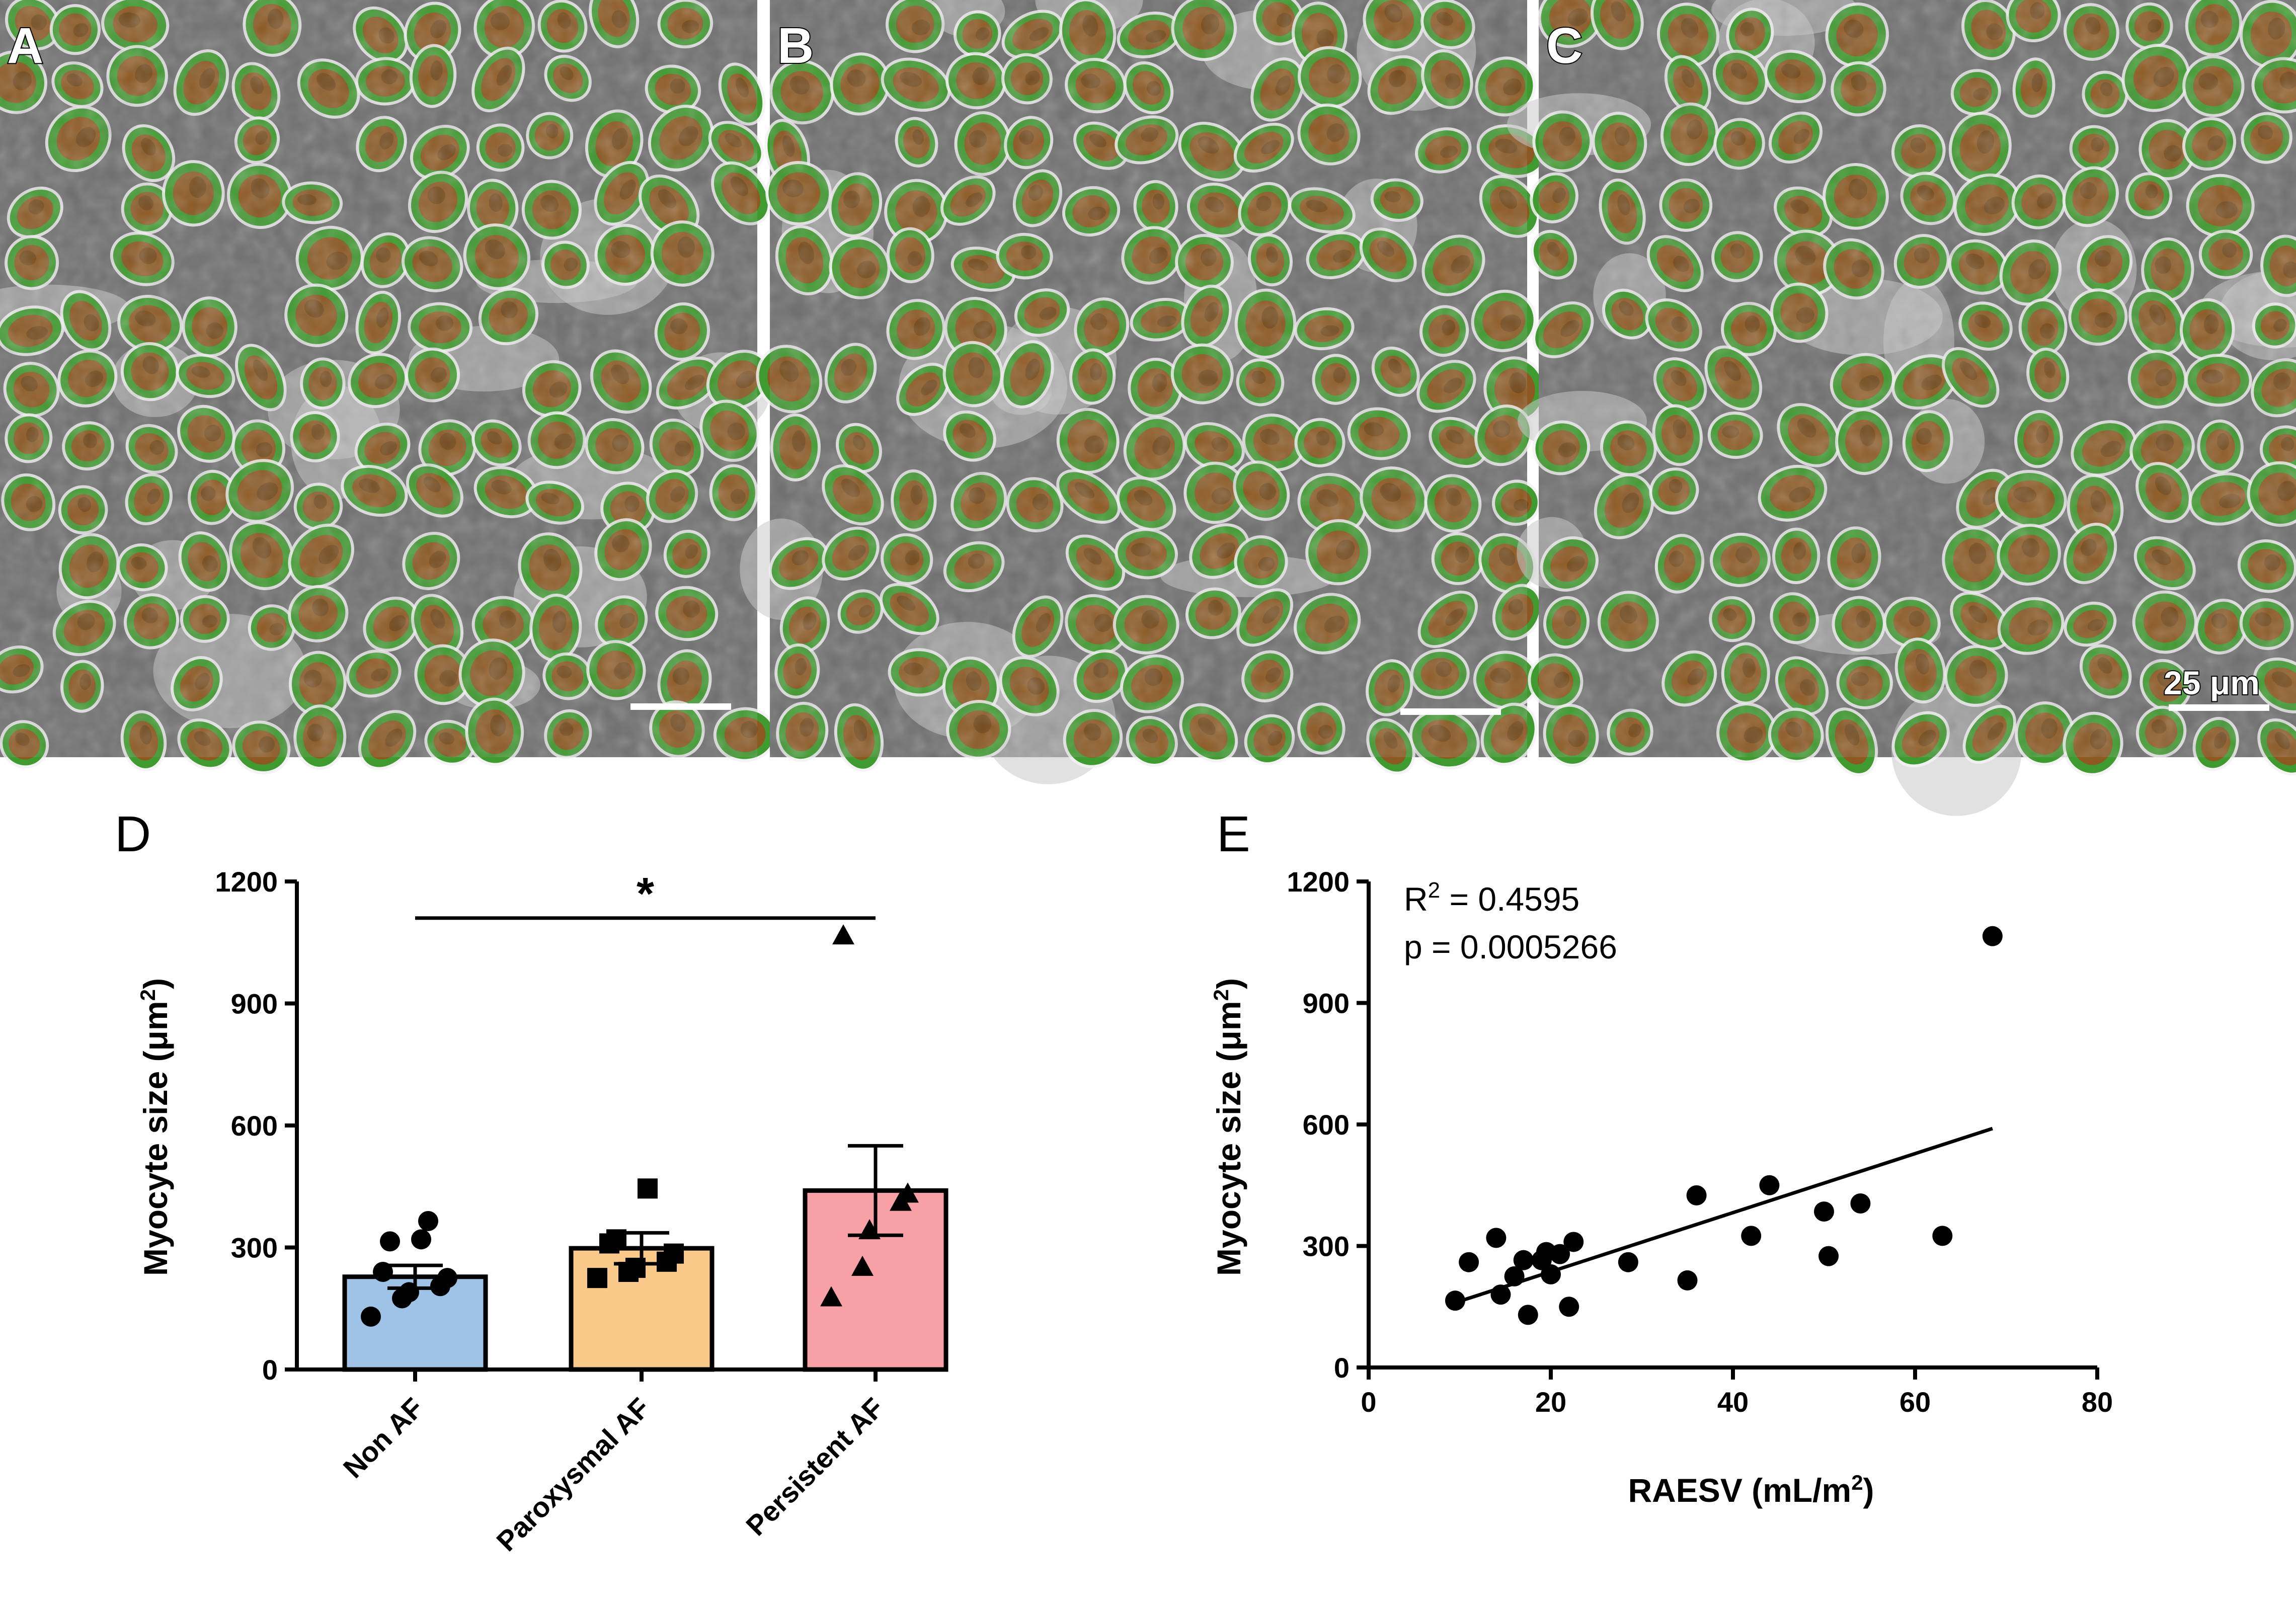 The image size is (2296, 1613). Describe the element at coordinates (2212, 683) in the screenshot. I see `scale-bar-c-label: 25 μm` at that location.